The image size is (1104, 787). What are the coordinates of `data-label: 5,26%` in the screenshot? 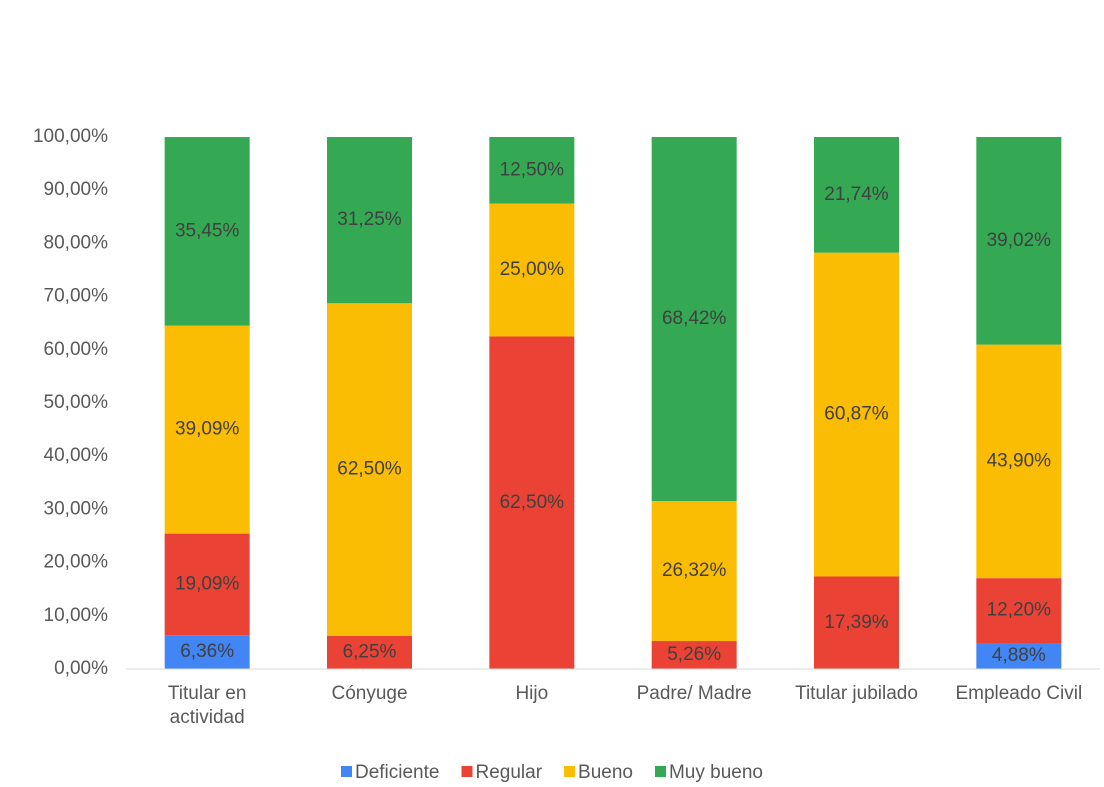 It's located at (694, 654).